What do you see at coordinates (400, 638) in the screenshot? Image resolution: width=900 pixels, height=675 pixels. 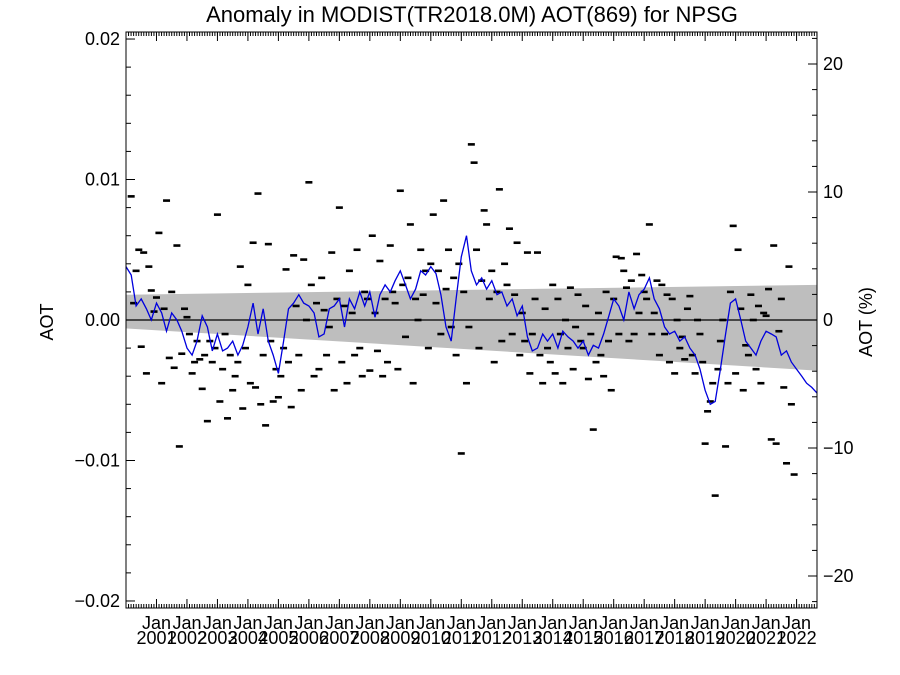 I see `x-tick-label-year: 2009` at bounding box center [400, 638].